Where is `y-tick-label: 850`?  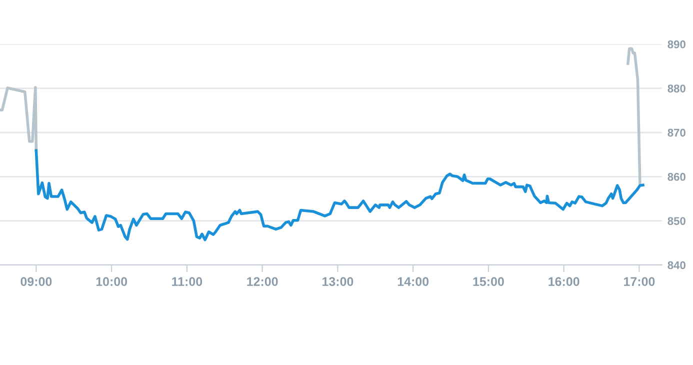 y-tick-label: 850 is located at coordinates (677, 221).